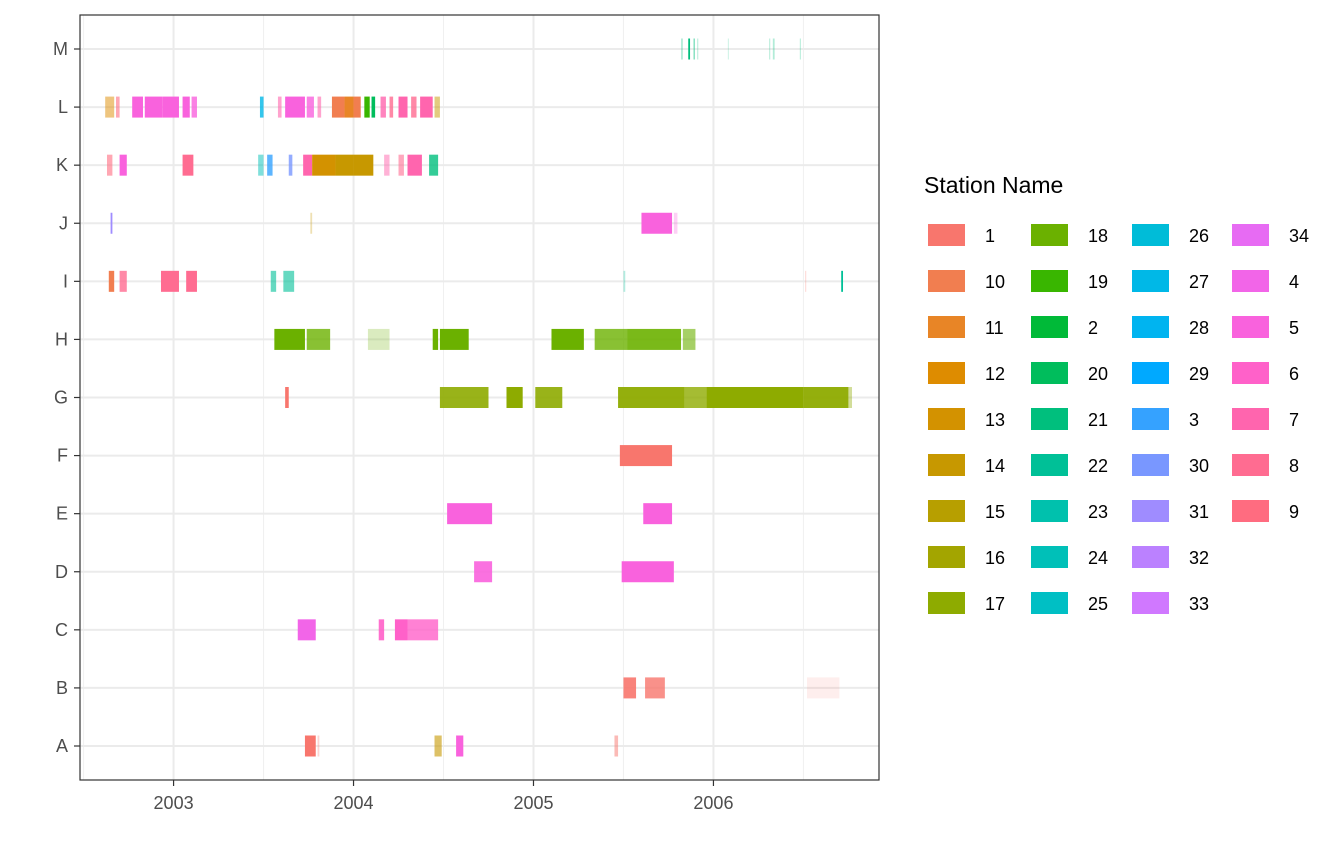  I want to click on legend-label: 17, so click(995, 604).